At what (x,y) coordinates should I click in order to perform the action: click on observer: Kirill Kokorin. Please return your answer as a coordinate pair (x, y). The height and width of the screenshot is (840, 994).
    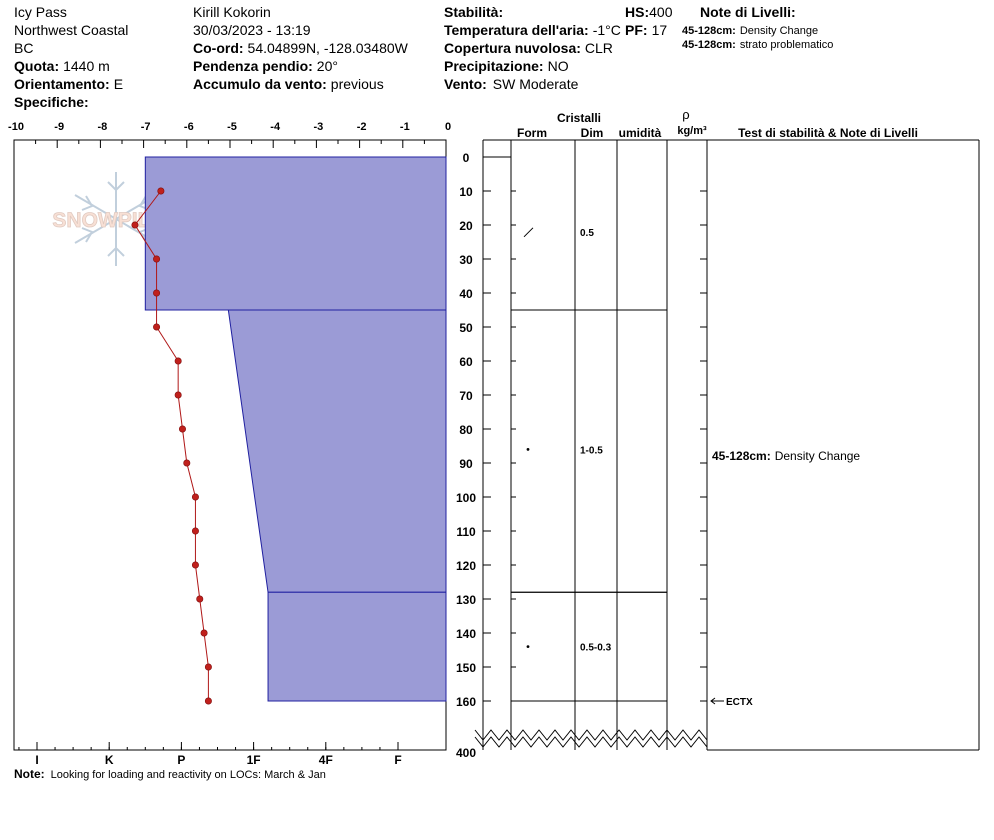
    Looking at the image, I should click on (232, 12).